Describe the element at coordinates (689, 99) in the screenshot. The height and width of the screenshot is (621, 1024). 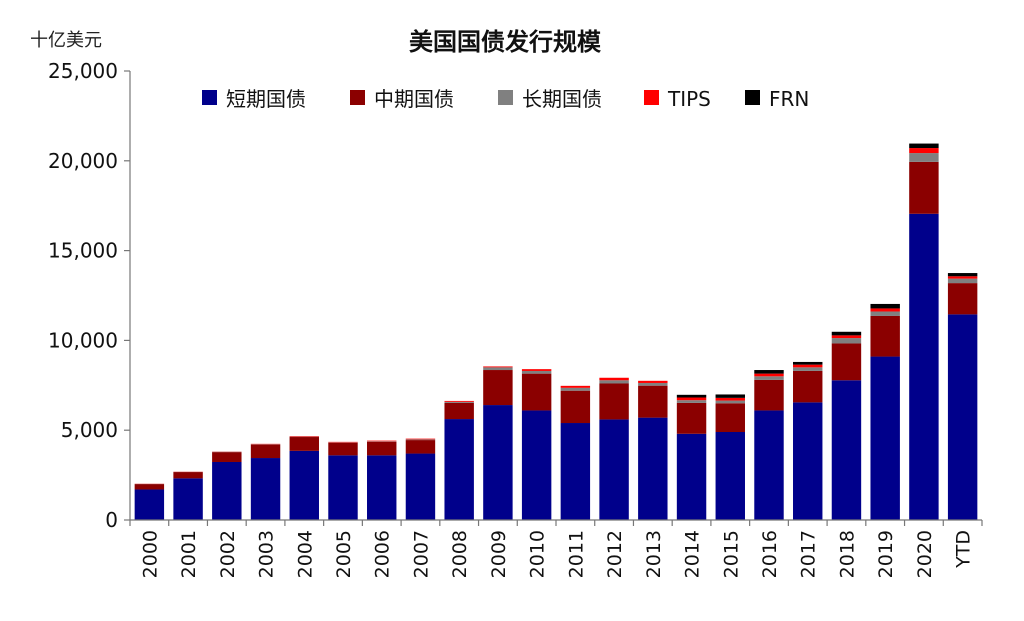
I see `legend-label-4: TIPS` at that location.